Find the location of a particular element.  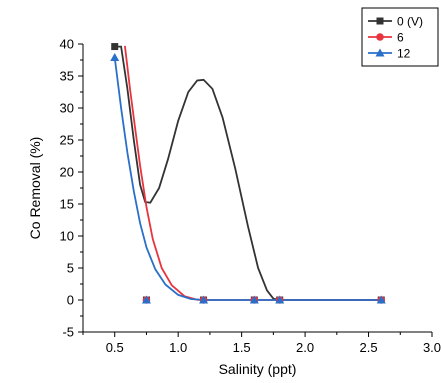

y-axis-title: Co Removal (%) is located at coordinates (35, 188).